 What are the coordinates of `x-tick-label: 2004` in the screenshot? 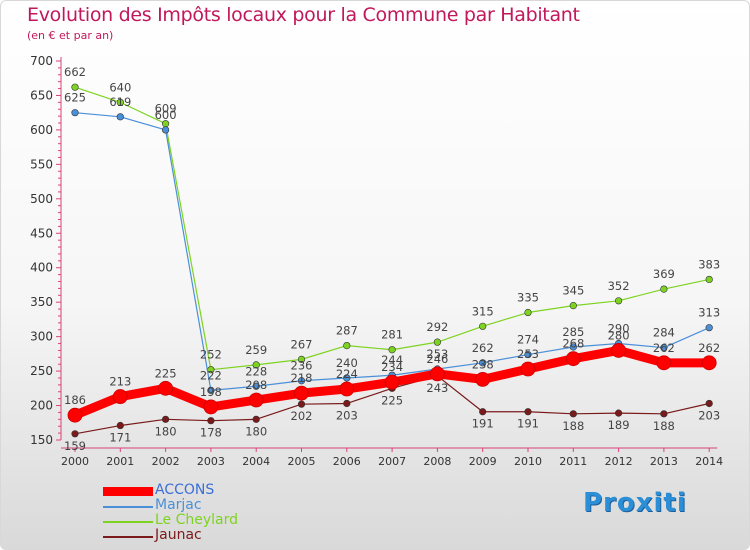 It's located at (256, 461).